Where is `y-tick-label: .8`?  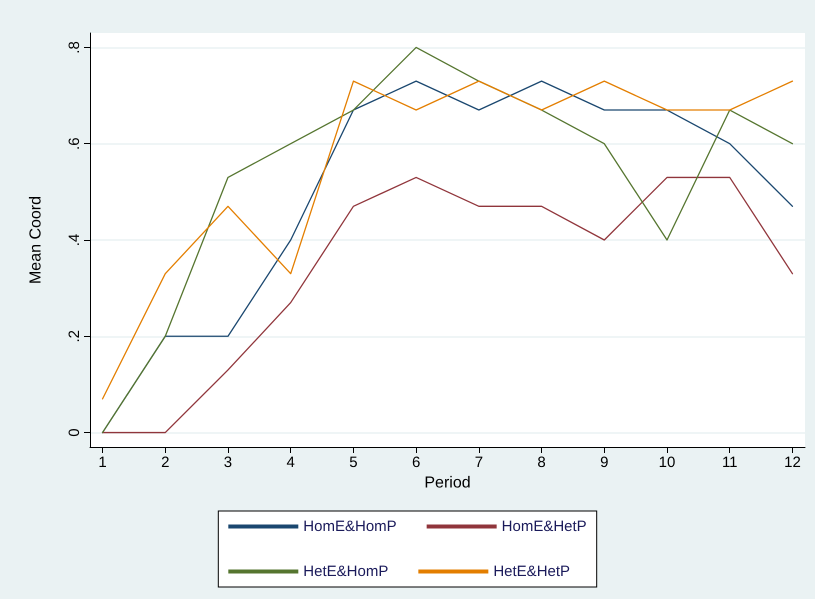
y-tick-label: .8 is located at coordinates (74, 47).